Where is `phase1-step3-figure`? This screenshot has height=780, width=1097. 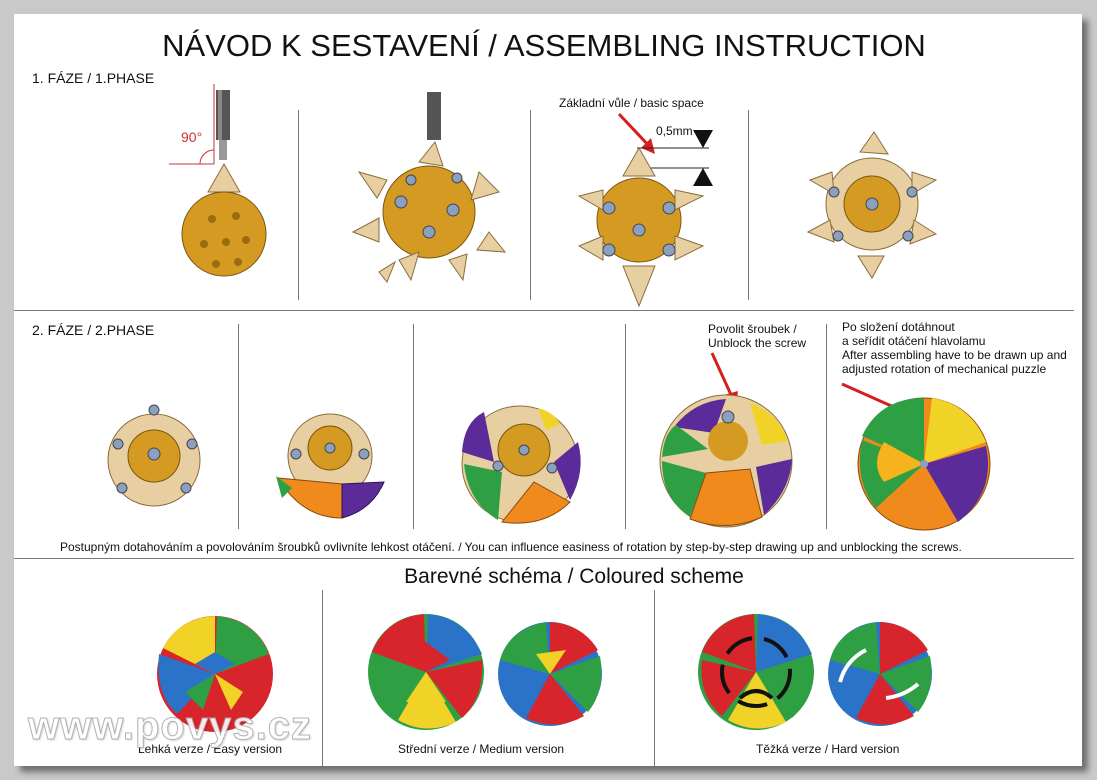
phase1-step3-figure is located at coordinates (645, 210).